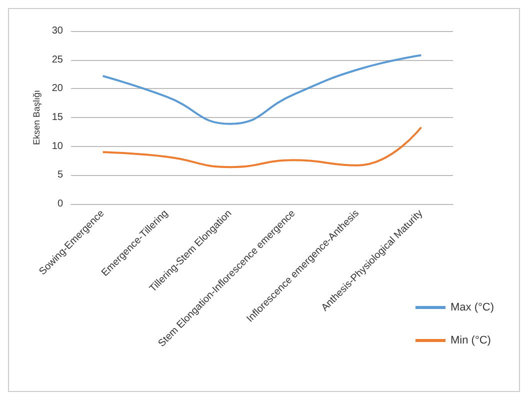  What do you see at coordinates (60, 175) in the screenshot?
I see `y-tick-label: 5` at bounding box center [60, 175].